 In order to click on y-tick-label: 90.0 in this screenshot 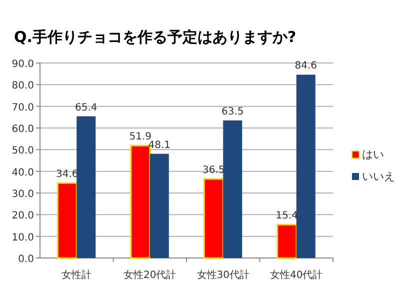, I will do `click(23, 64)`.